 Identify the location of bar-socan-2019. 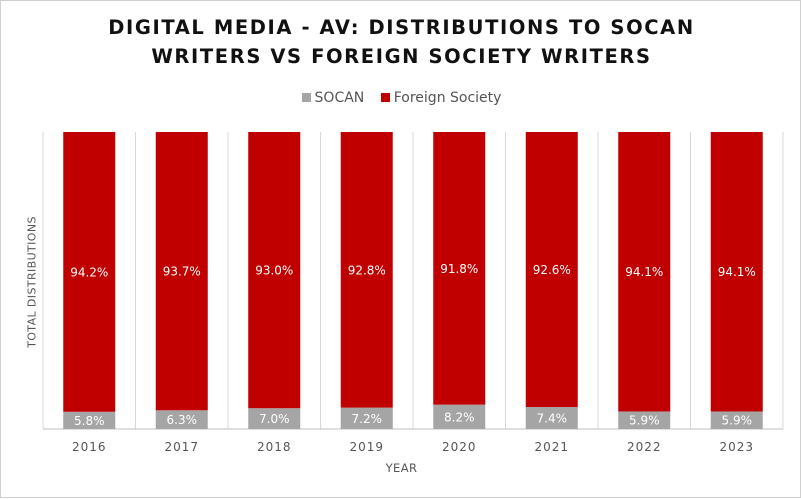
(366, 418).